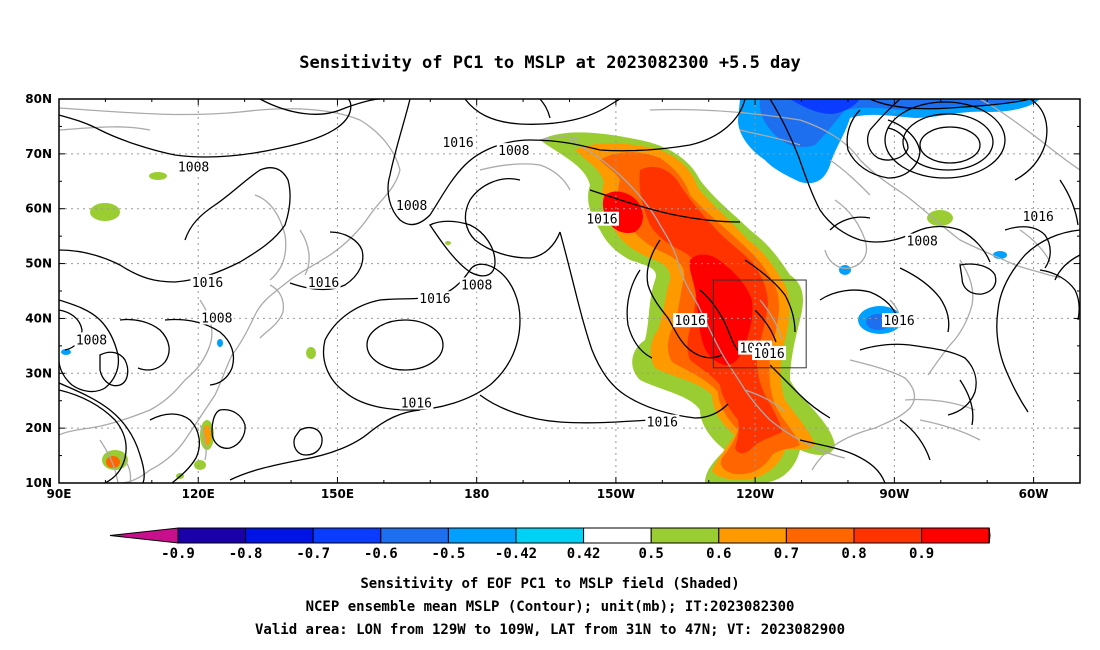  What do you see at coordinates (921, 554) in the screenshot?
I see `colorbar-label: 0.9` at bounding box center [921, 554].